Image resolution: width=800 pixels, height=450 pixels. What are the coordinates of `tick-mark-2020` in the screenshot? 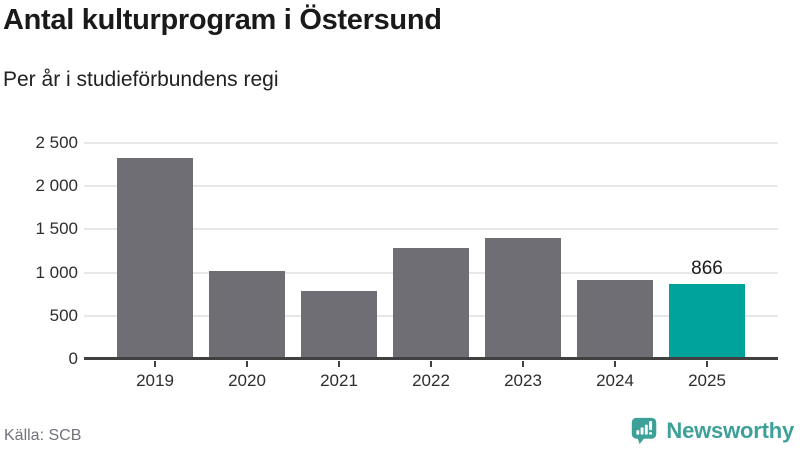 It's located at (247, 364).